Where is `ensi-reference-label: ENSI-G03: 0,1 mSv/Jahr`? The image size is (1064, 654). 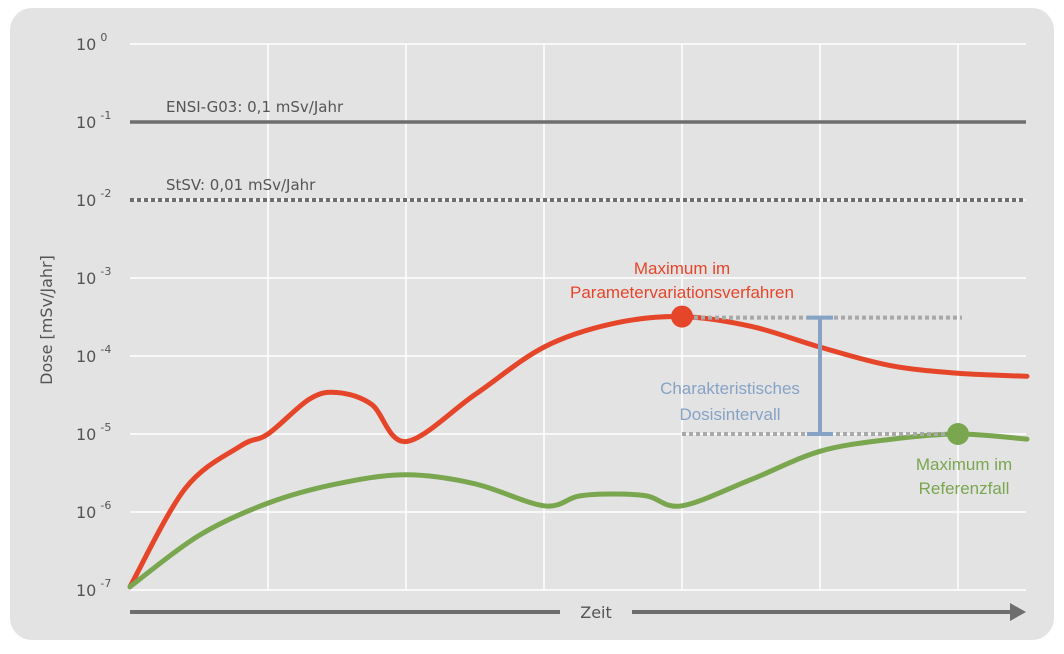
ensi-reference-label: ENSI-G03: 0,1 mSv/Jahr is located at coordinates (255, 107).